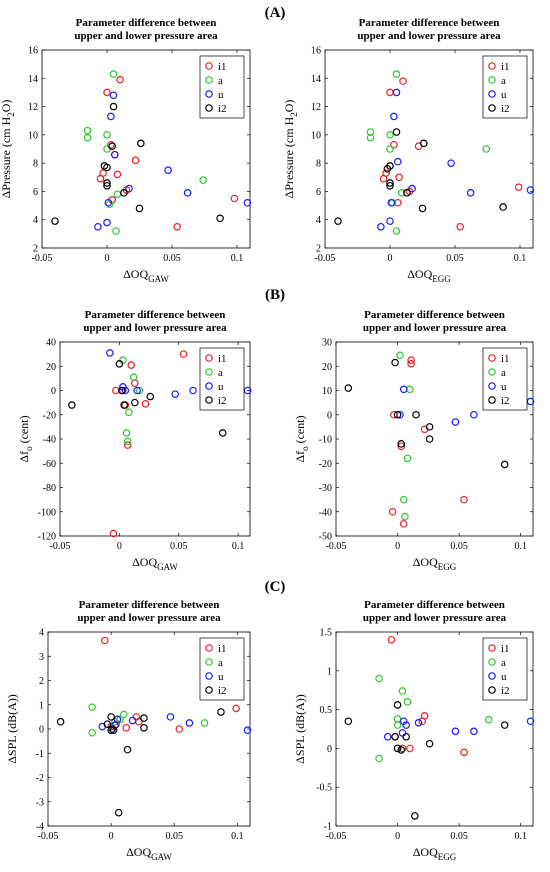 The image size is (550, 872). I want to click on y-tick-label: 40, so click(51, 343).